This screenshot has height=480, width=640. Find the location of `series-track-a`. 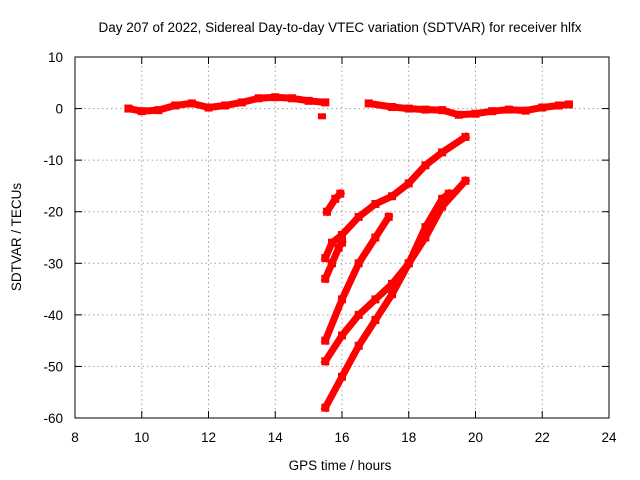

series-track-a is located at coordinates (334, 202).